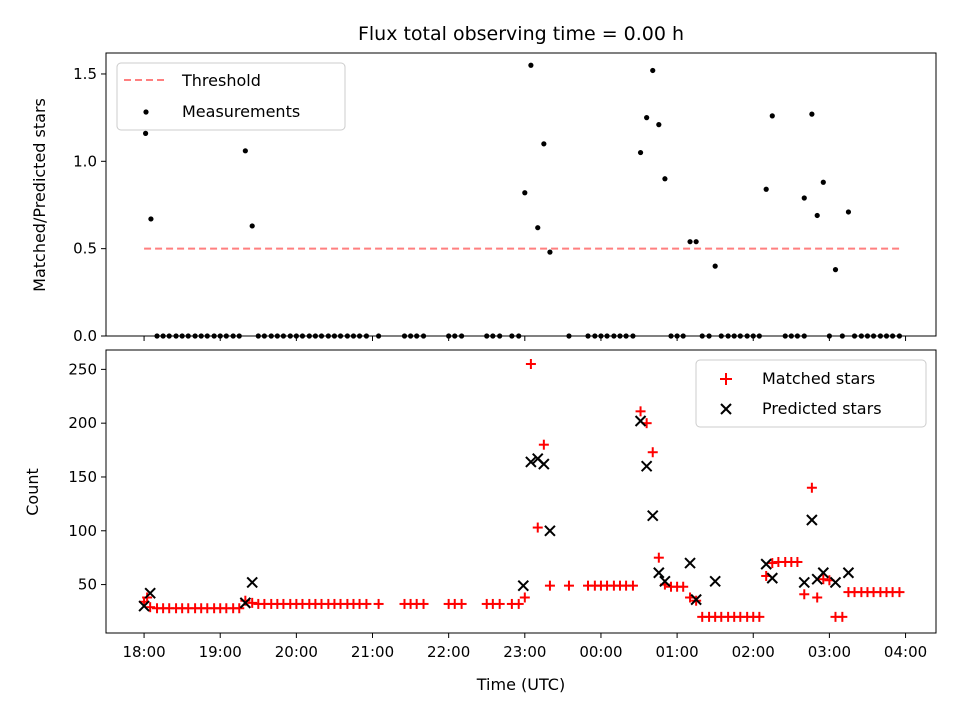 This screenshot has width=960, height=720. Describe the element at coordinates (296, 652) in the screenshot. I see `bottom-x-tick-label: 20:00` at that location.